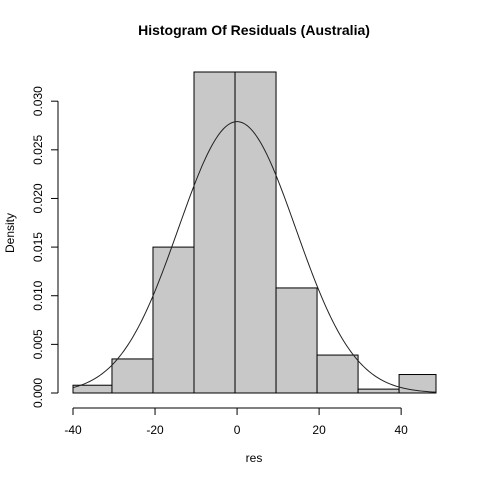 The width and height of the screenshot is (480, 480). What do you see at coordinates (155, 430) in the screenshot?
I see `x-tick-label: -20` at bounding box center [155, 430].